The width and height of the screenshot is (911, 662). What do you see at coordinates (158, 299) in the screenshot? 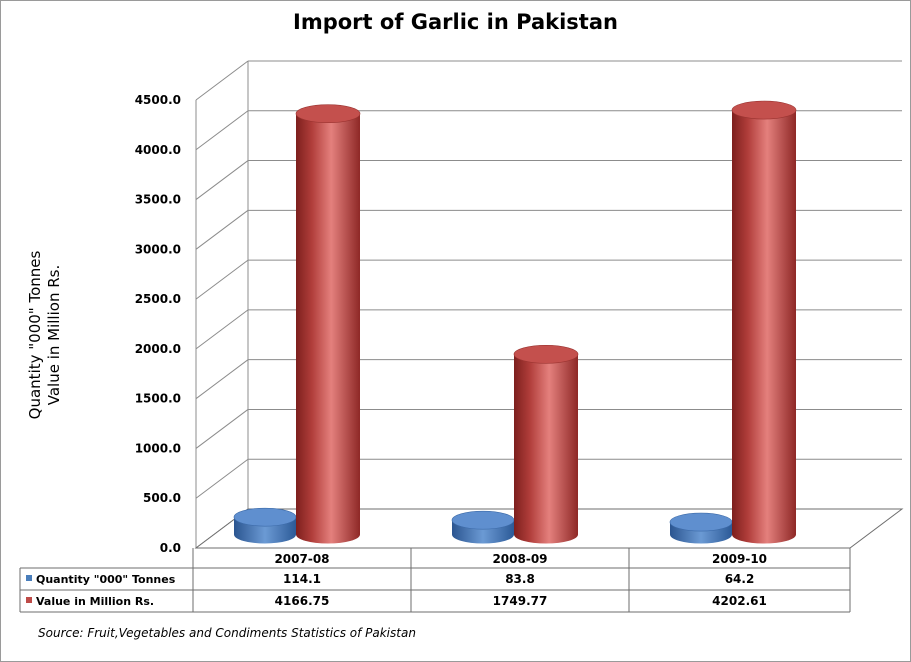
I see `y-tick-label: 2500.0` at bounding box center [158, 299].